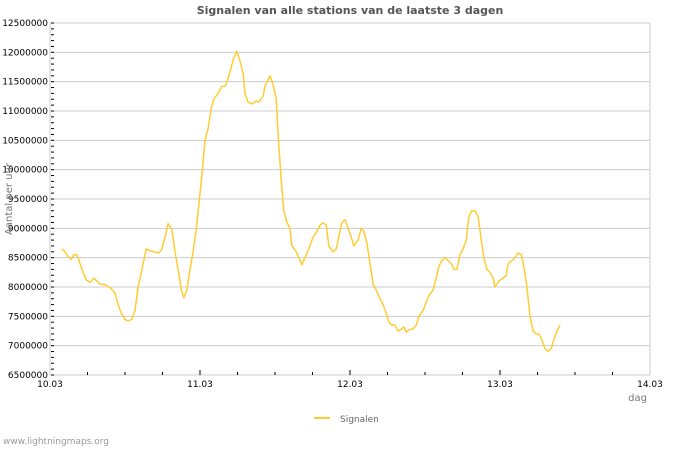  I want to click on y-tick-label: 12000000, so click(25, 53).